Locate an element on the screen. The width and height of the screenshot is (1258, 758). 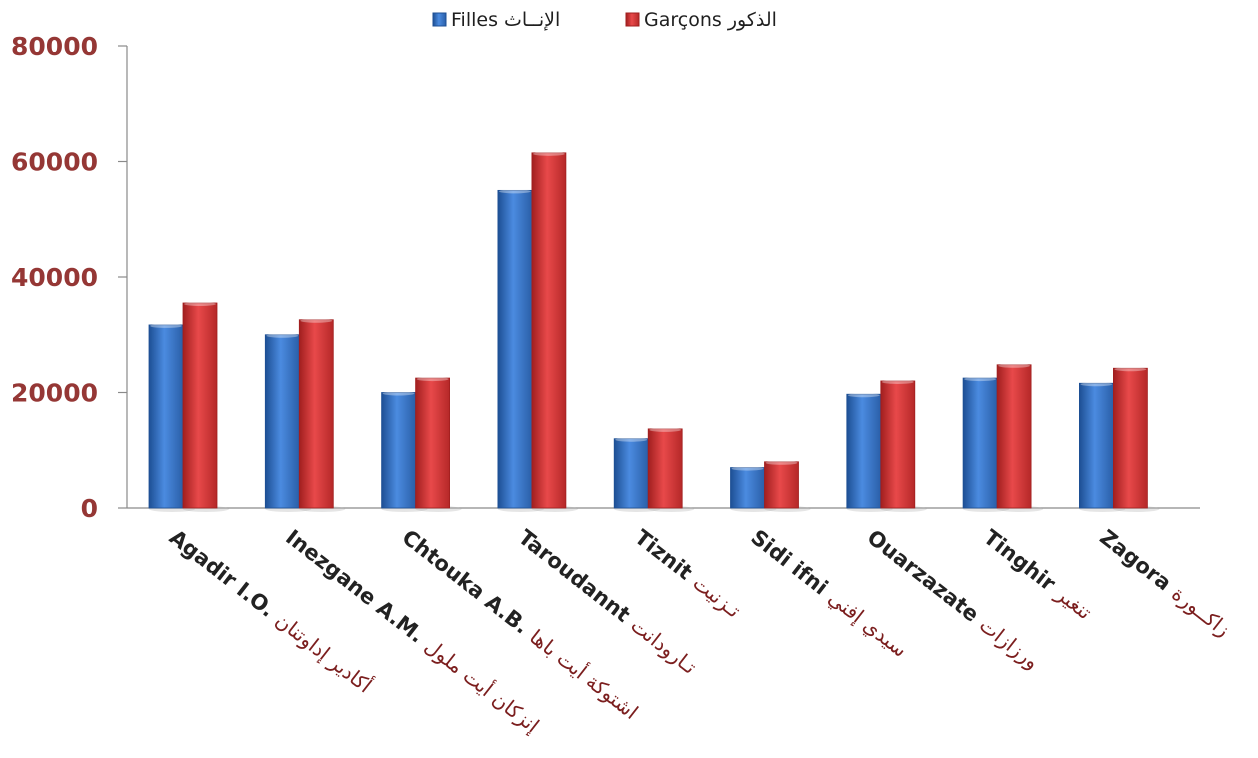
x-label-group: Chtouka A.B.اشتوكة أيت باها is located at coordinates (521, 624).